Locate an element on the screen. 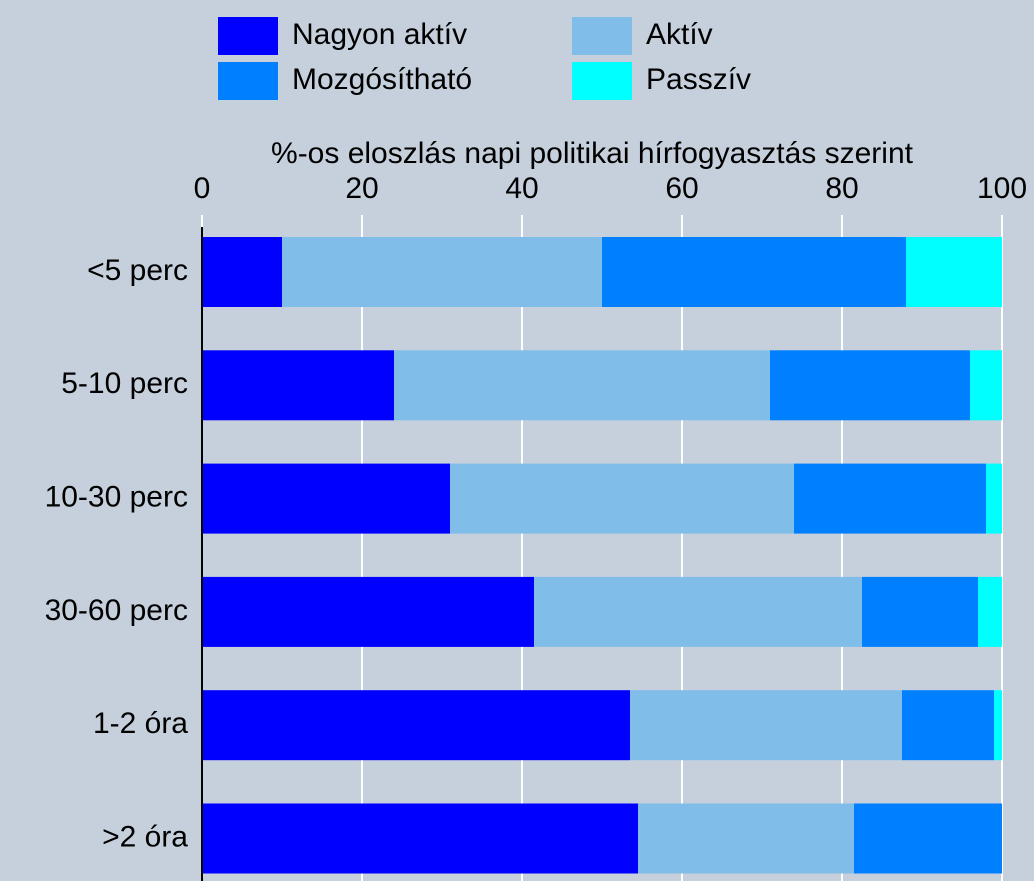 This screenshot has width=1034, height=881. x-tick-label: 0 is located at coordinates (202, 188).